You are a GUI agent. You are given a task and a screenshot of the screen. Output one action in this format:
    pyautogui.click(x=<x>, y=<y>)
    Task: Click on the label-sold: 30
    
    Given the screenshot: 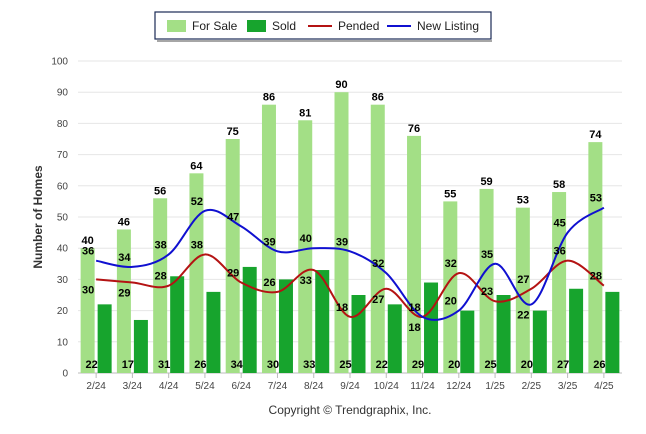 What is the action you would take?
    pyautogui.click(x=273, y=365)
    